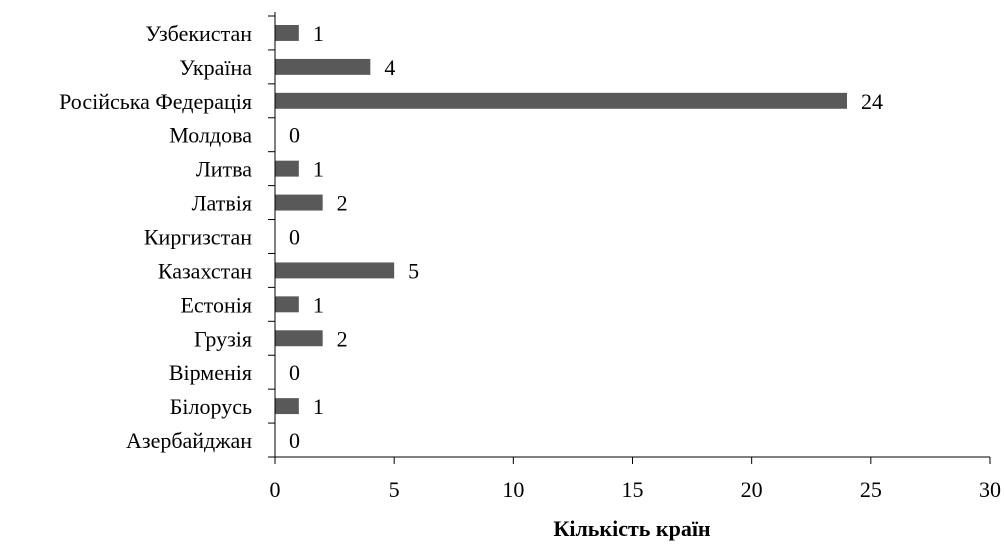  What do you see at coordinates (318, 406) in the screenshot?
I see `data-label-11: 1` at bounding box center [318, 406].